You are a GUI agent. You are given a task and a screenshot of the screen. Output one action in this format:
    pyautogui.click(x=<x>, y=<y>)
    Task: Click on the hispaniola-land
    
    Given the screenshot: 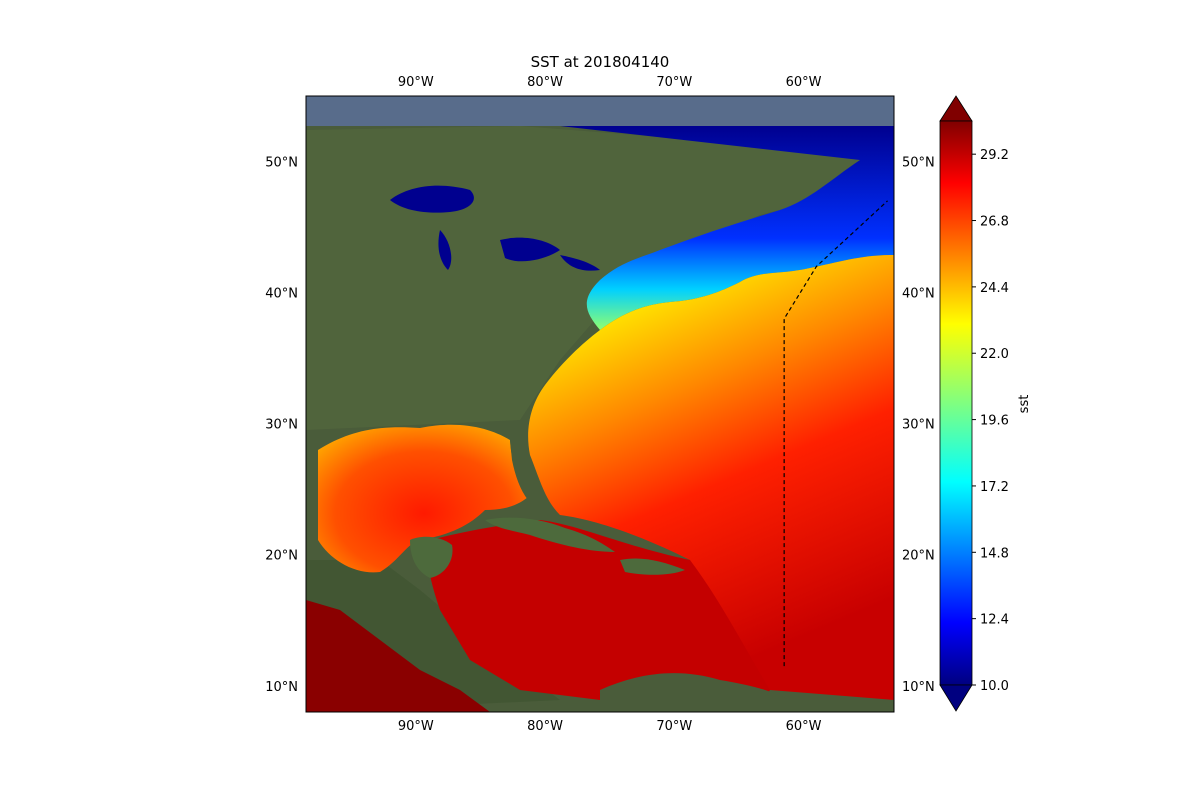 What is the action you would take?
    pyautogui.click(x=652, y=566)
    